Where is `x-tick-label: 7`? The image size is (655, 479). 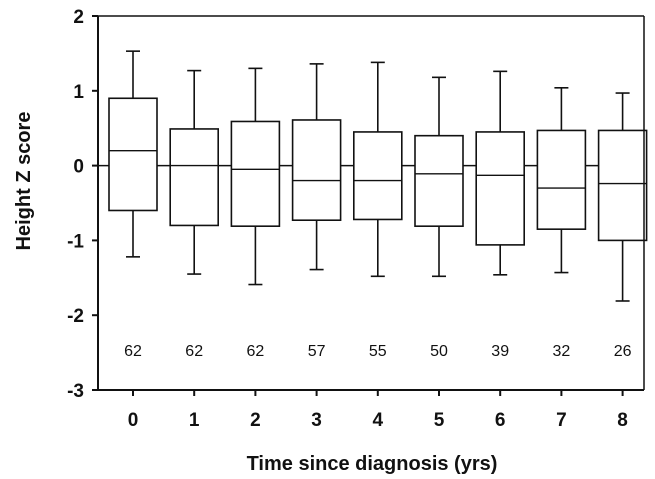 x-tick-label: 7 is located at coordinates (561, 420).